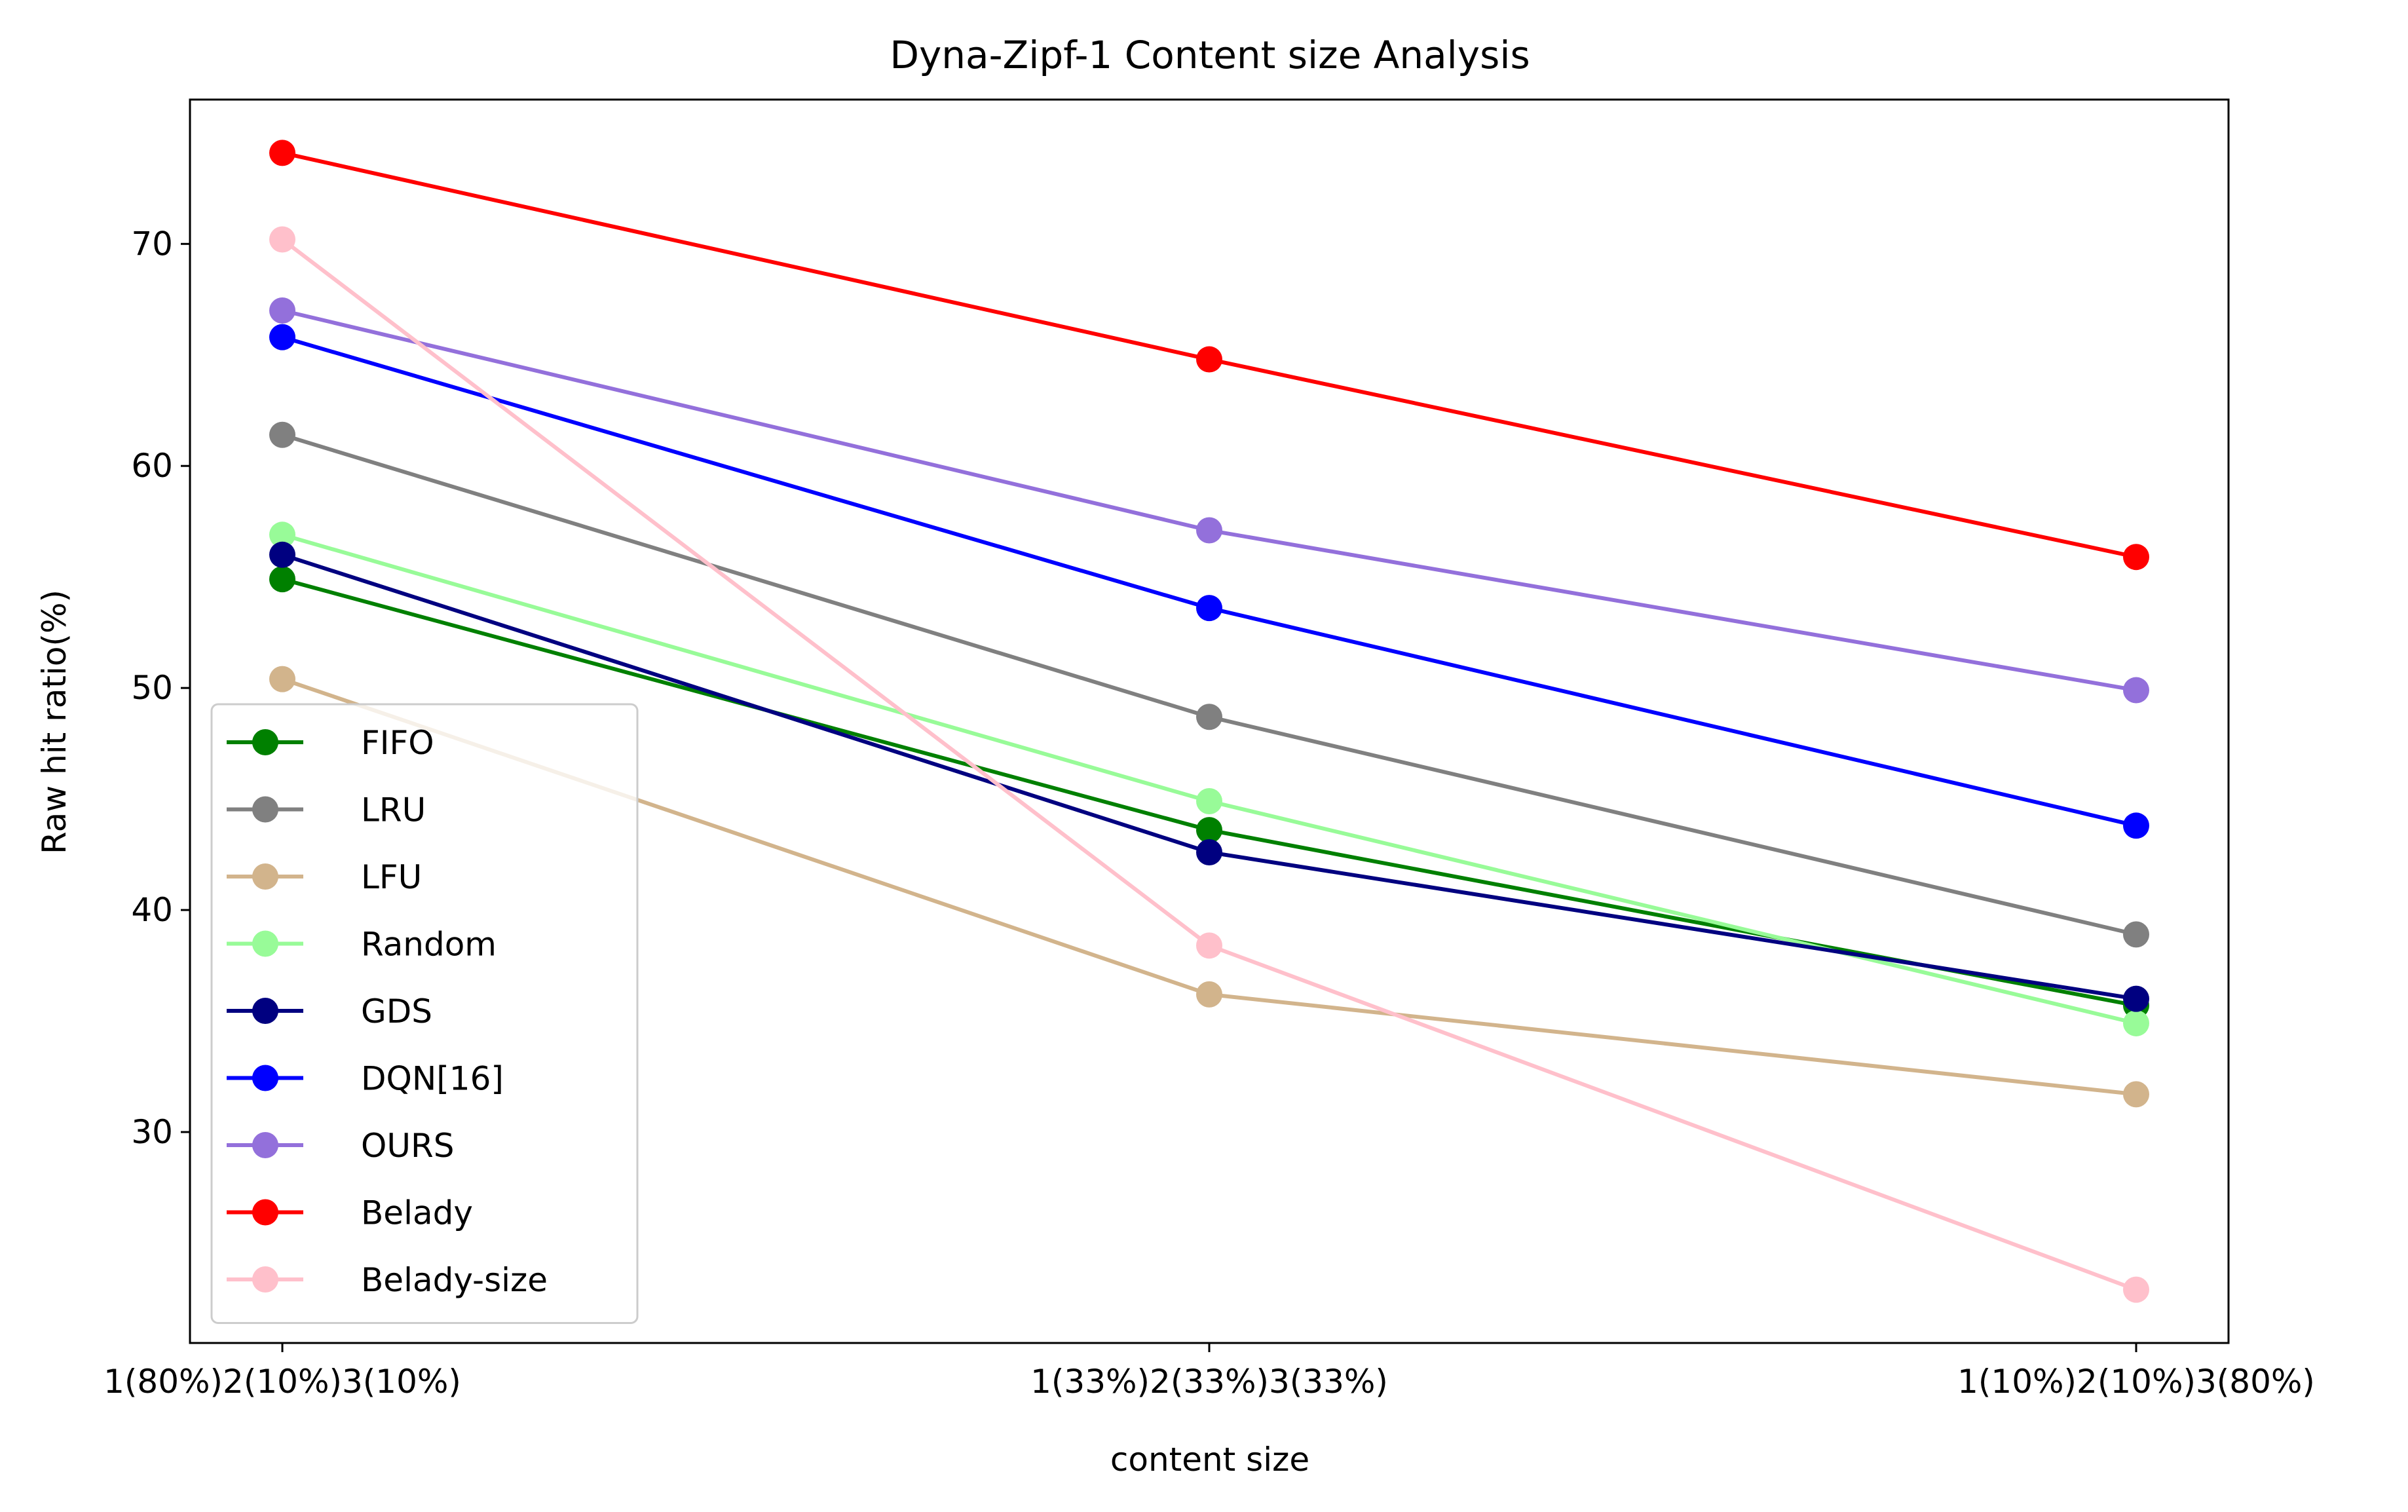  What do you see at coordinates (265, 810) in the screenshot?
I see `legend-marker-LRU` at bounding box center [265, 810].